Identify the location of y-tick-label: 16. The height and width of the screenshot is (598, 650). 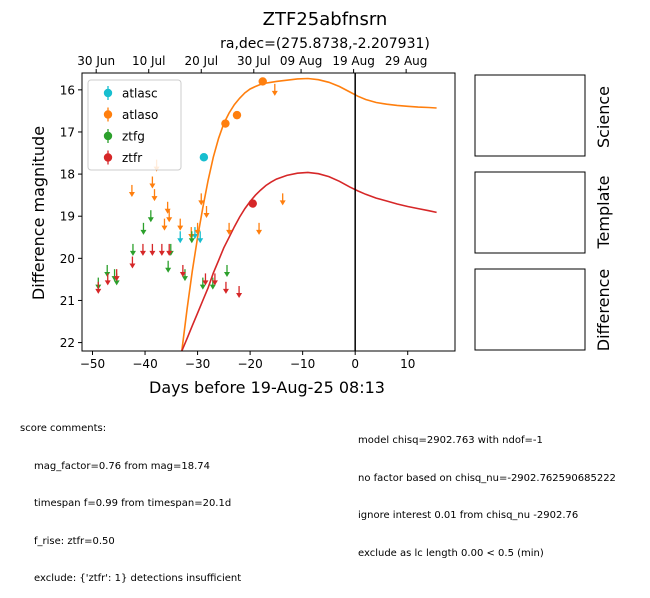
(67, 90).